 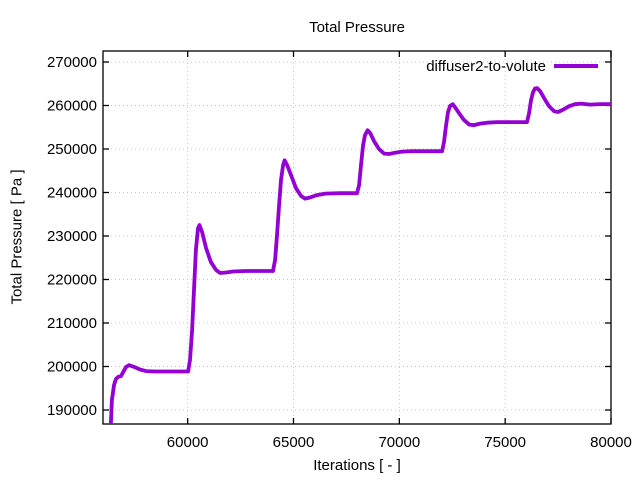 What do you see at coordinates (576, 66) in the screenshot?
I see `legend-line-sample` at bounding box center [576, 66].